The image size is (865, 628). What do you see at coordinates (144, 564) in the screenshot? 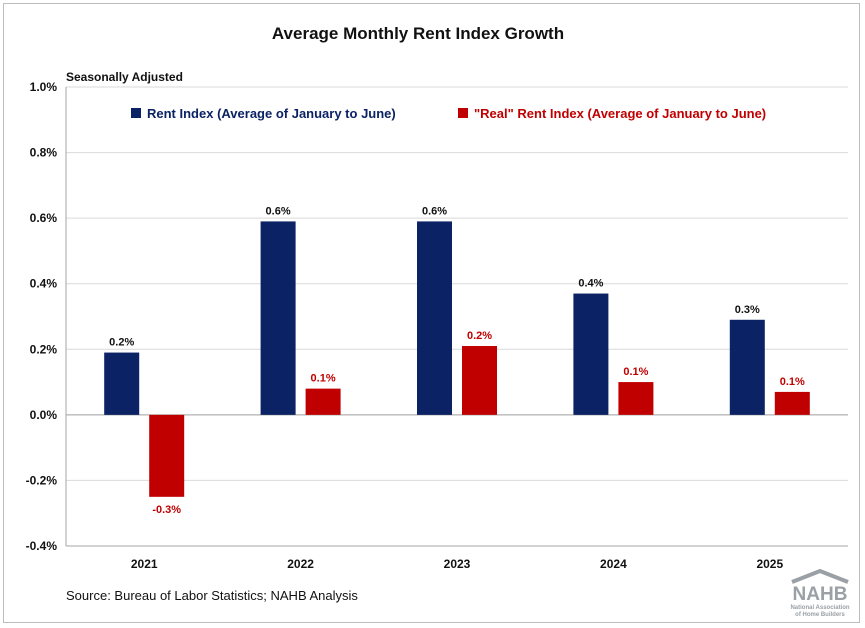
I see `x-tick-label: 2021` at bounding box center [144, 564].